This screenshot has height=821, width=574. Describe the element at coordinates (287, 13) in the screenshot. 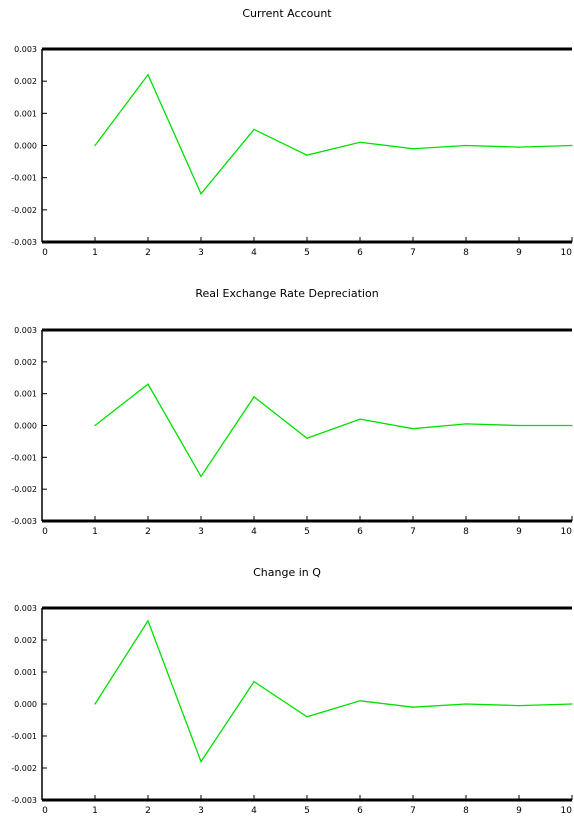

I see `chart-title-current-account: Current Account` at that location.